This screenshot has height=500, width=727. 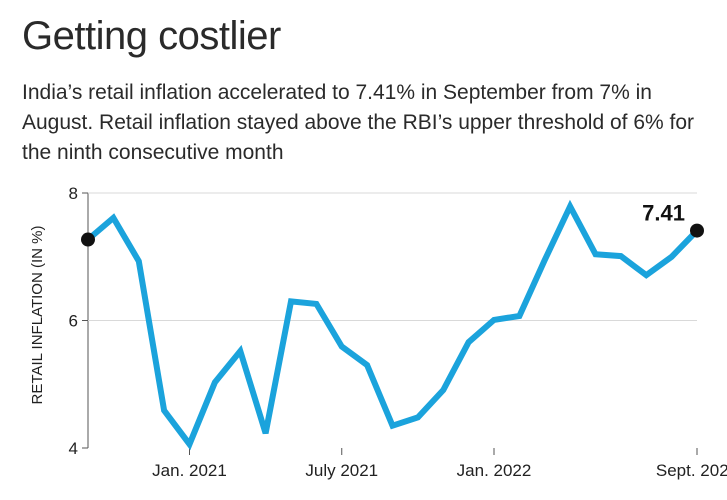 I want to click on x-tick-label: July 2021, so click(x=341, y=470).